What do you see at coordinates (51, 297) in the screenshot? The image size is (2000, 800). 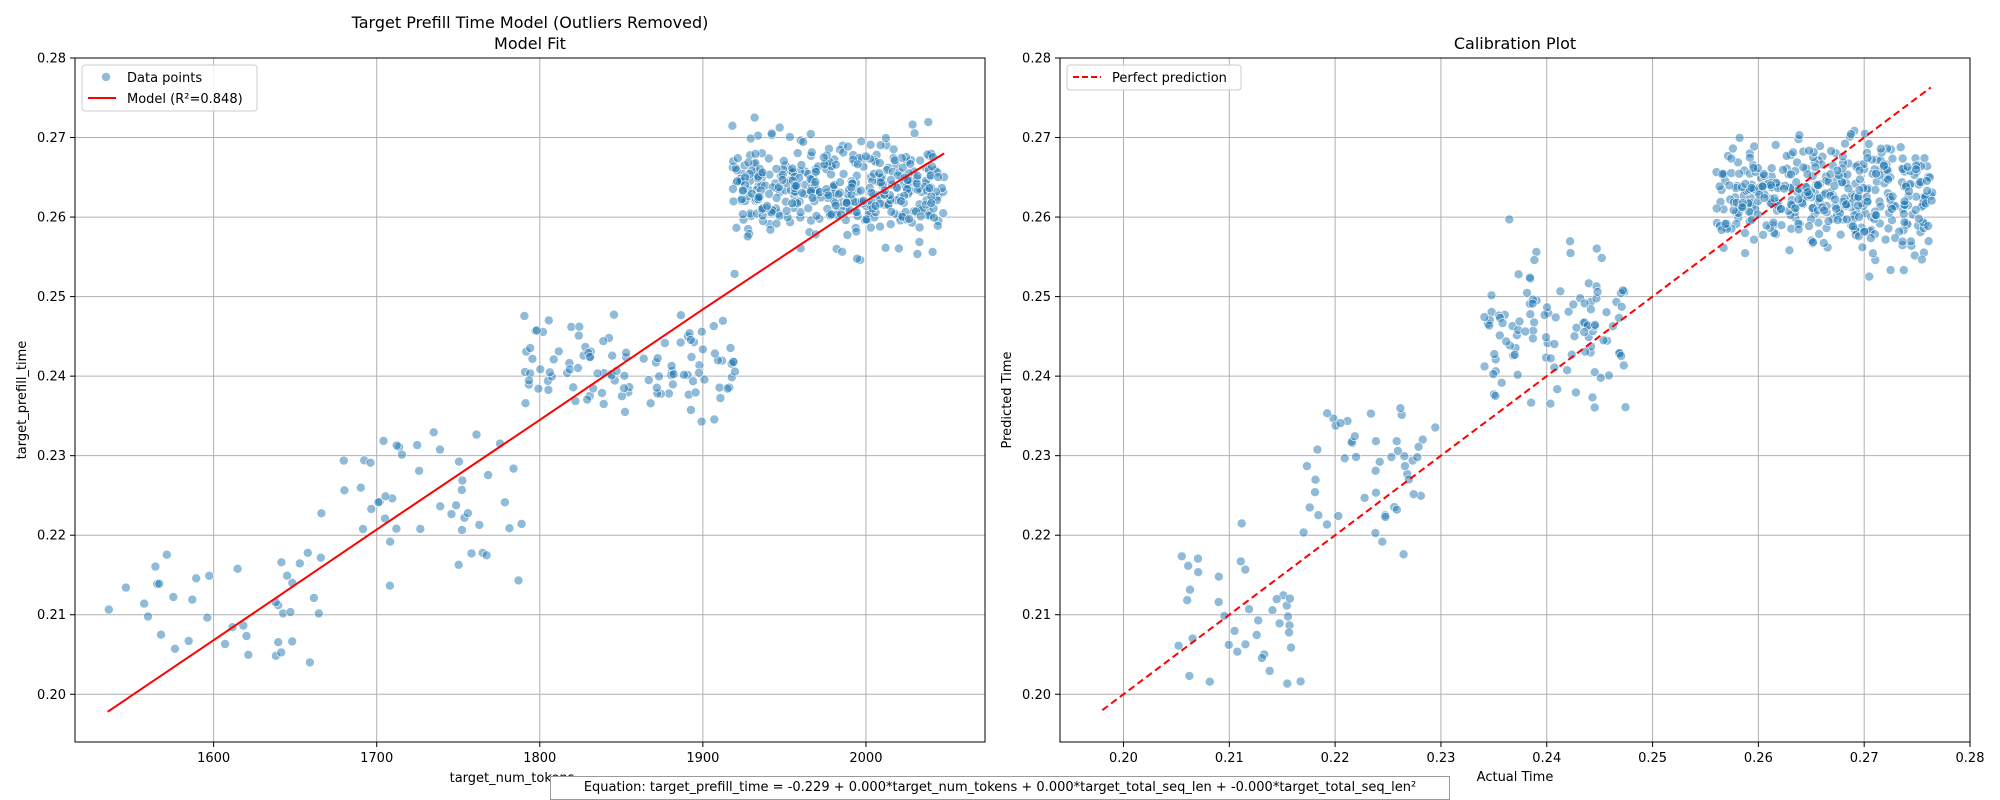 I see `y-tick-label: 0.25` at bounding box center [51, 297].